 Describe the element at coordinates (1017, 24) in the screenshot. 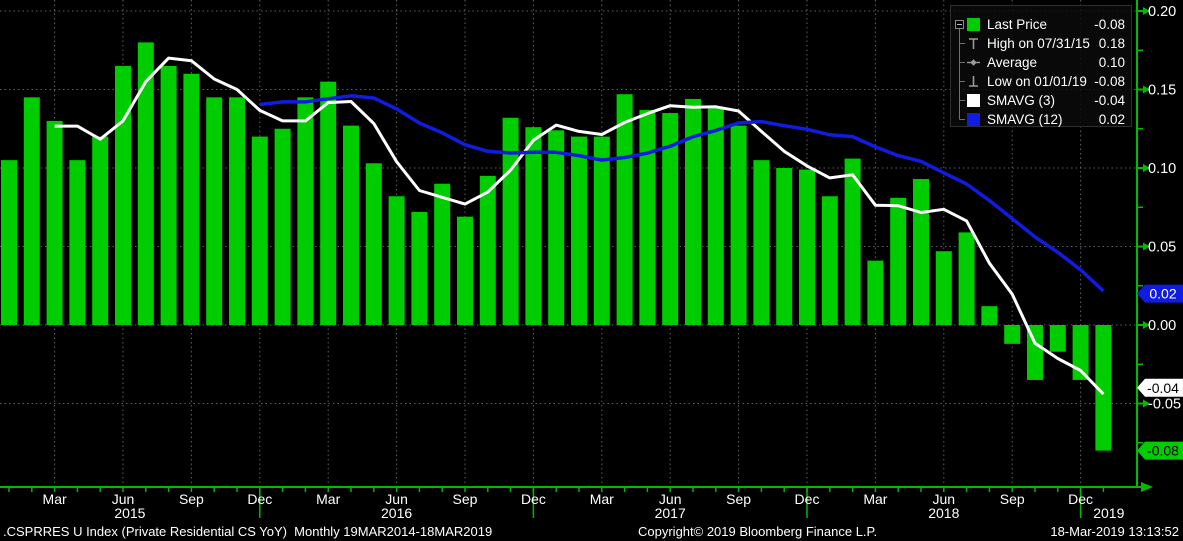

I see `legend-label: Last Price` at that location.